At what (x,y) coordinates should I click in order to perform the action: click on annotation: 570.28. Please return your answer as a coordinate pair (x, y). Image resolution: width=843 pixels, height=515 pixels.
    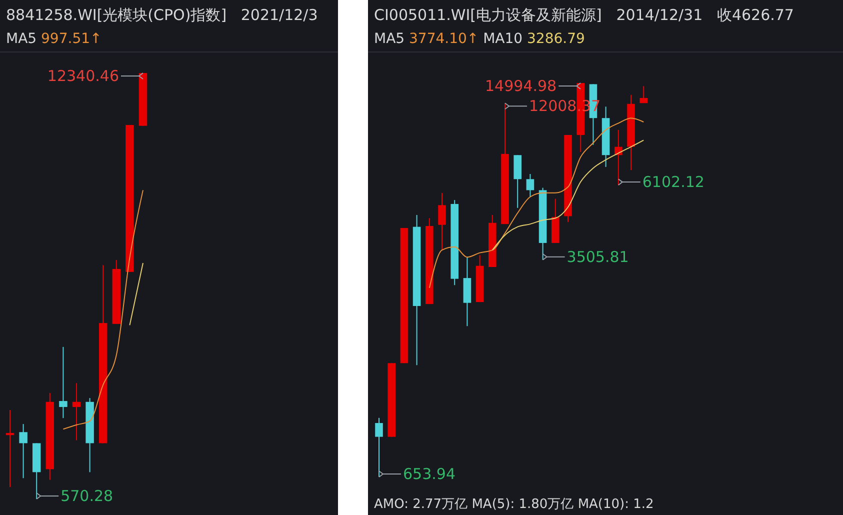
    Looking at the image, I should click on (87, 496).